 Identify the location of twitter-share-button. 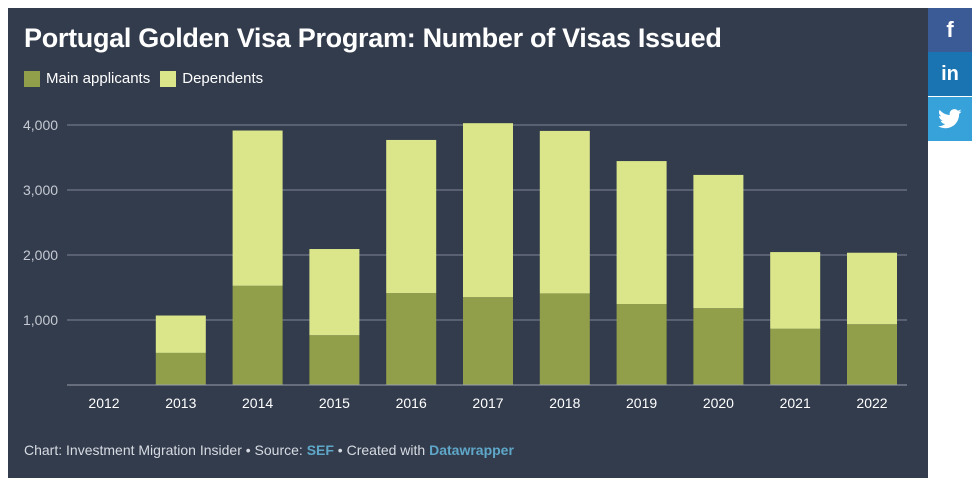
(950, 119).